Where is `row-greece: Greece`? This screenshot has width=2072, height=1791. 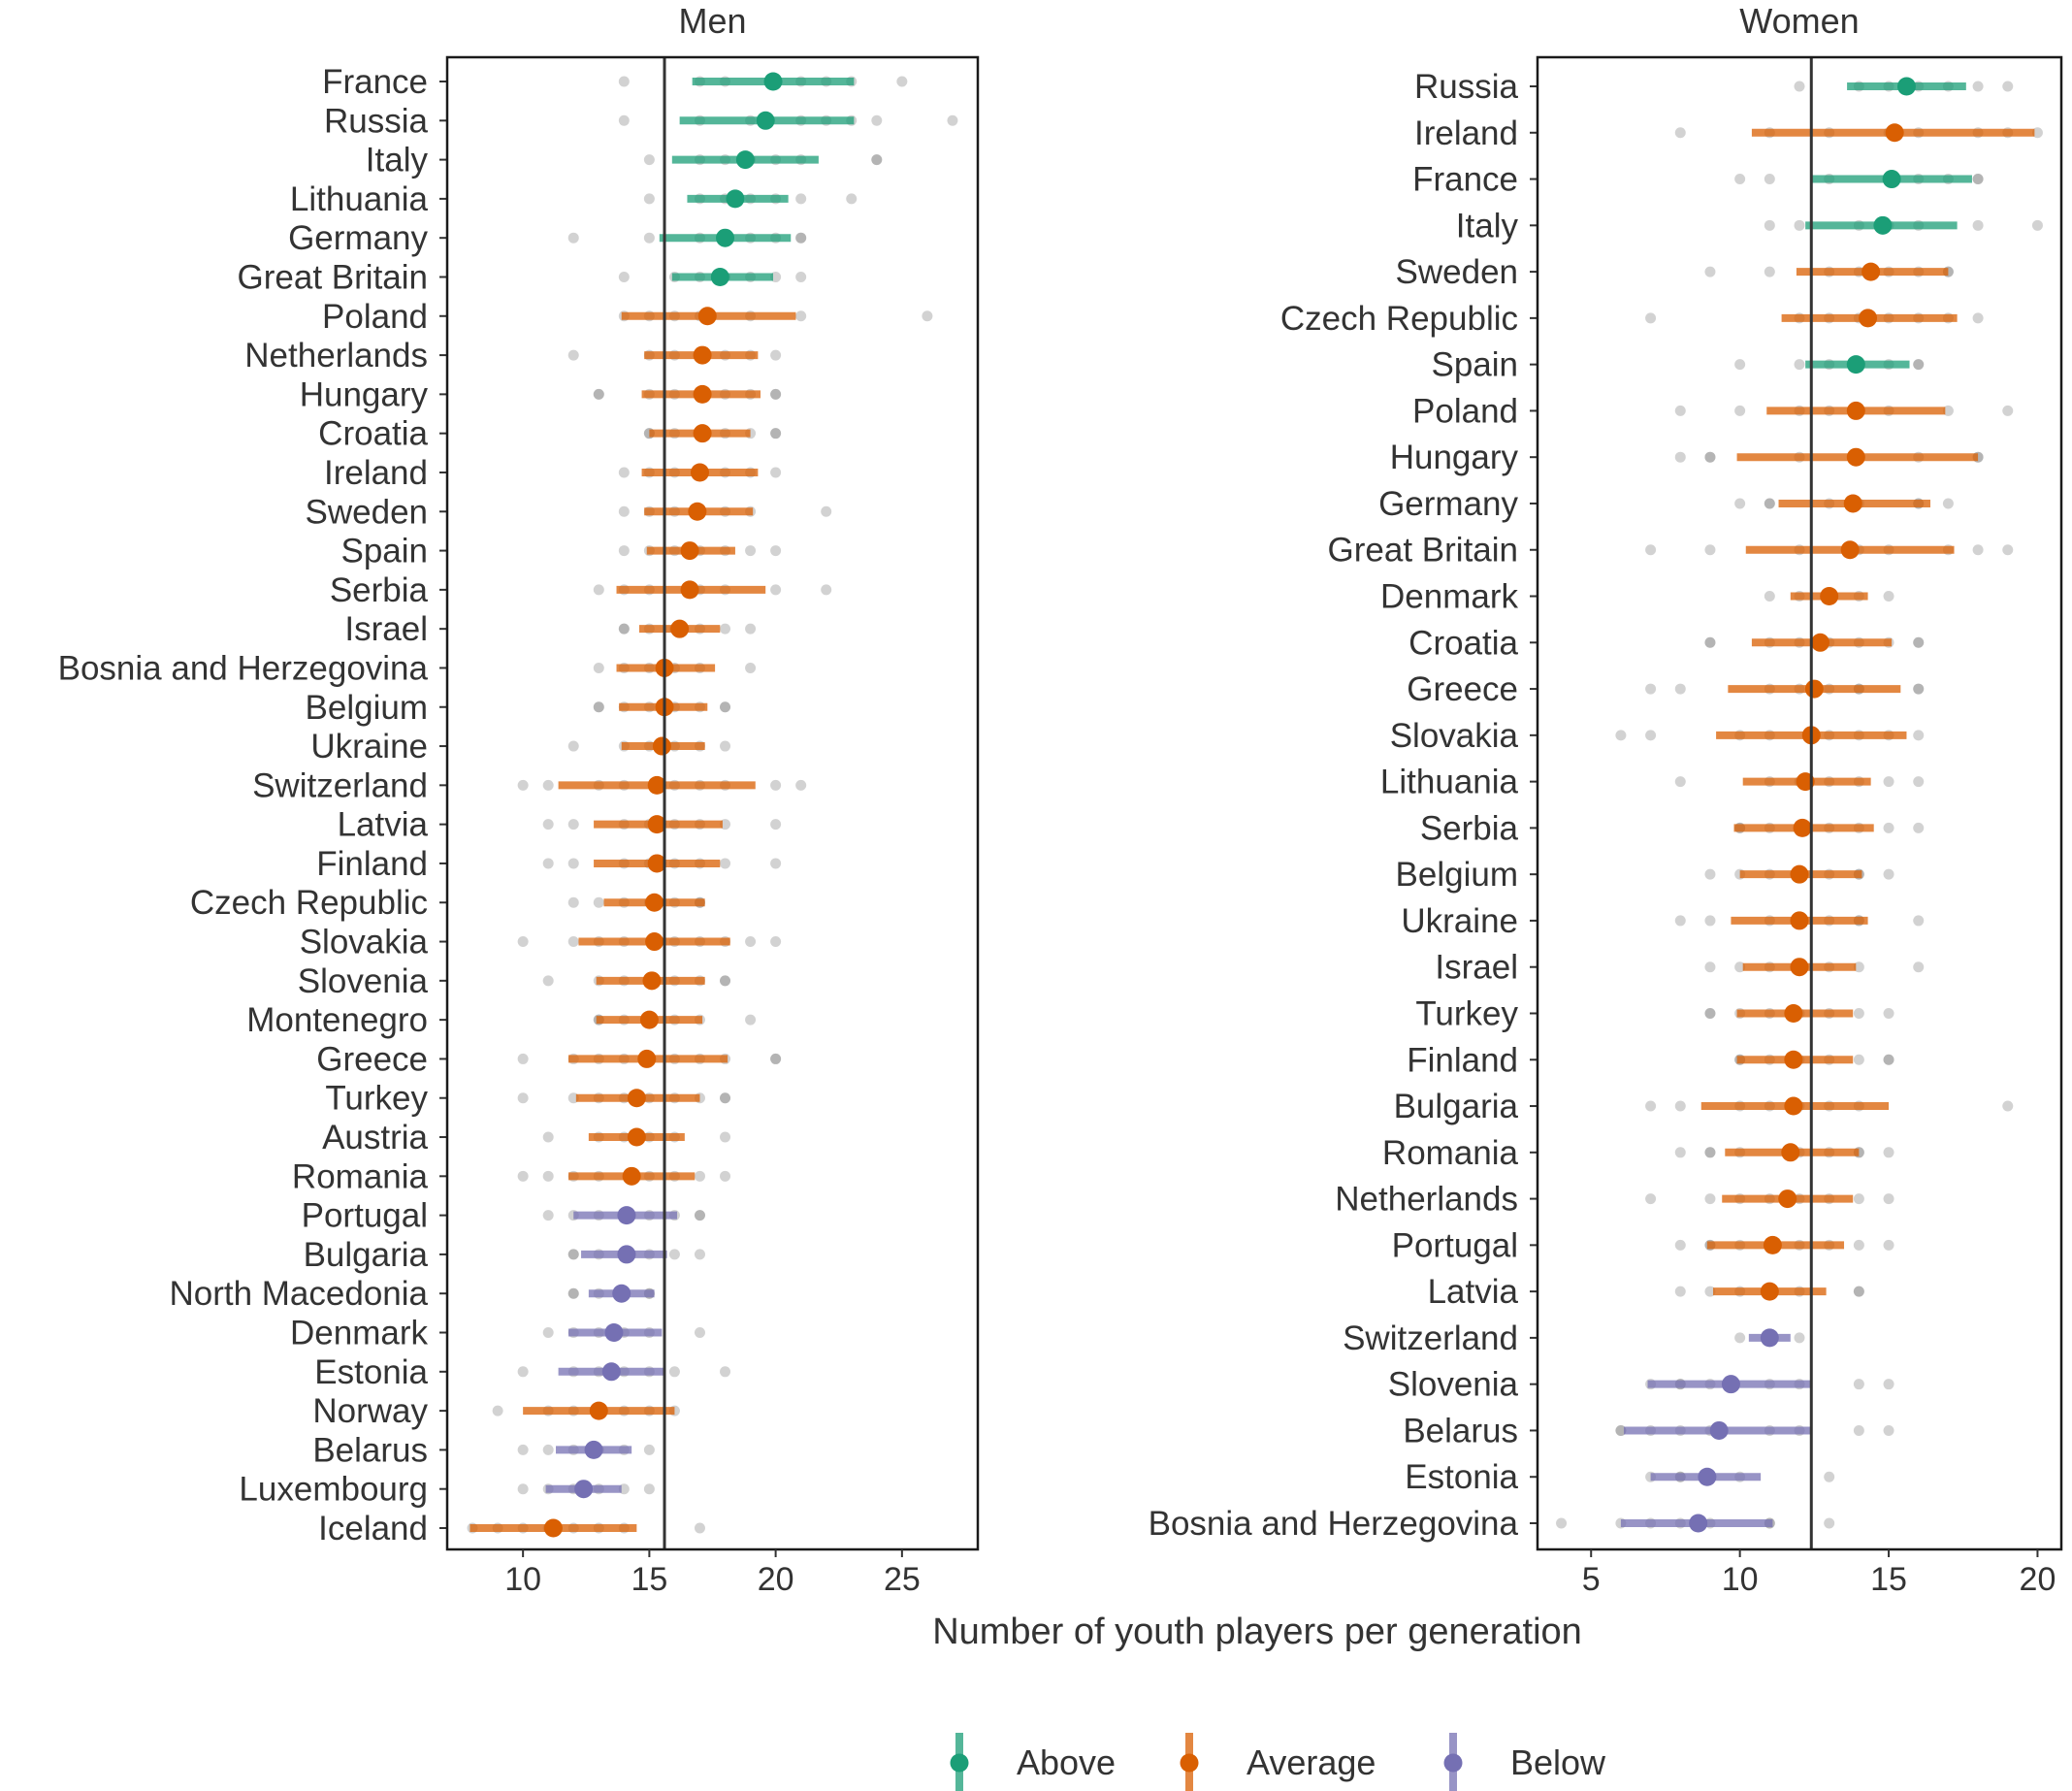 row-greece: Greece is located at coordinates (1666, 689).